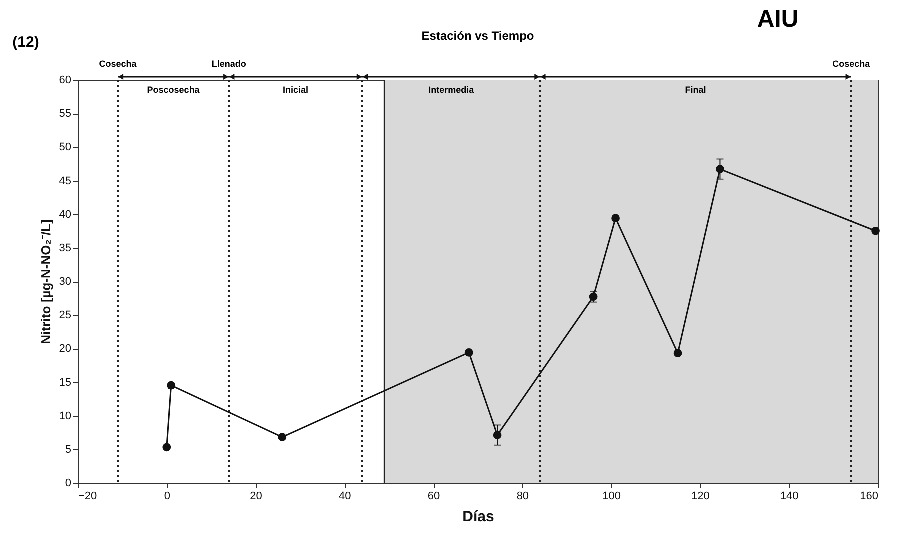 The width and height of the screenshot is (901, 542). I want to click on y-tick-label: 45, so click(65, 181).